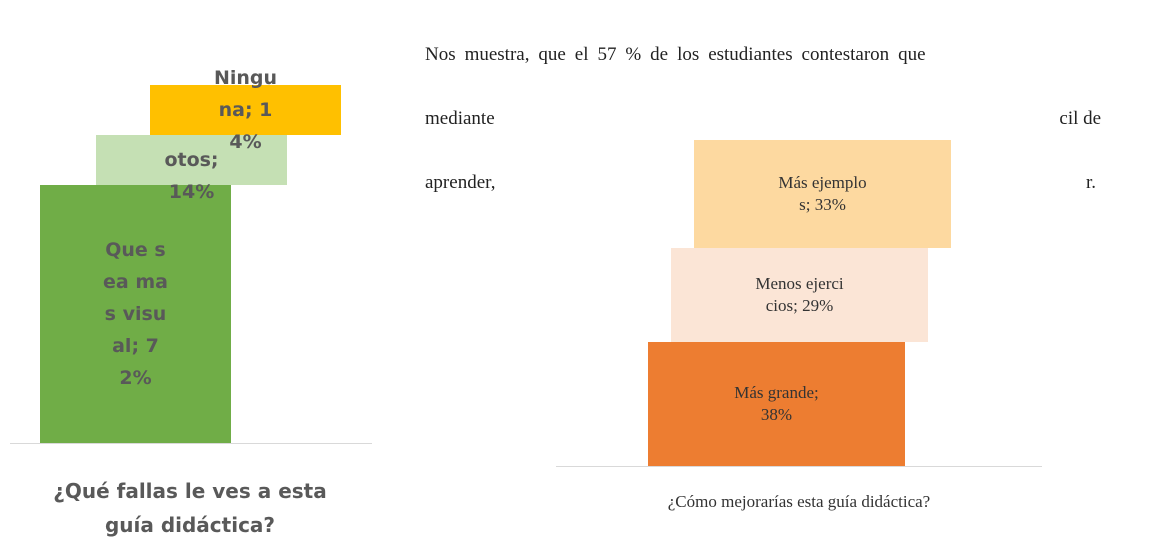 The width and height of the screenshot is (1155, 541). What do you see at coordinates (460, 182) in the screenshot?
I see `paragraph-fragment: aprender,` at bounding box center [460, 182].